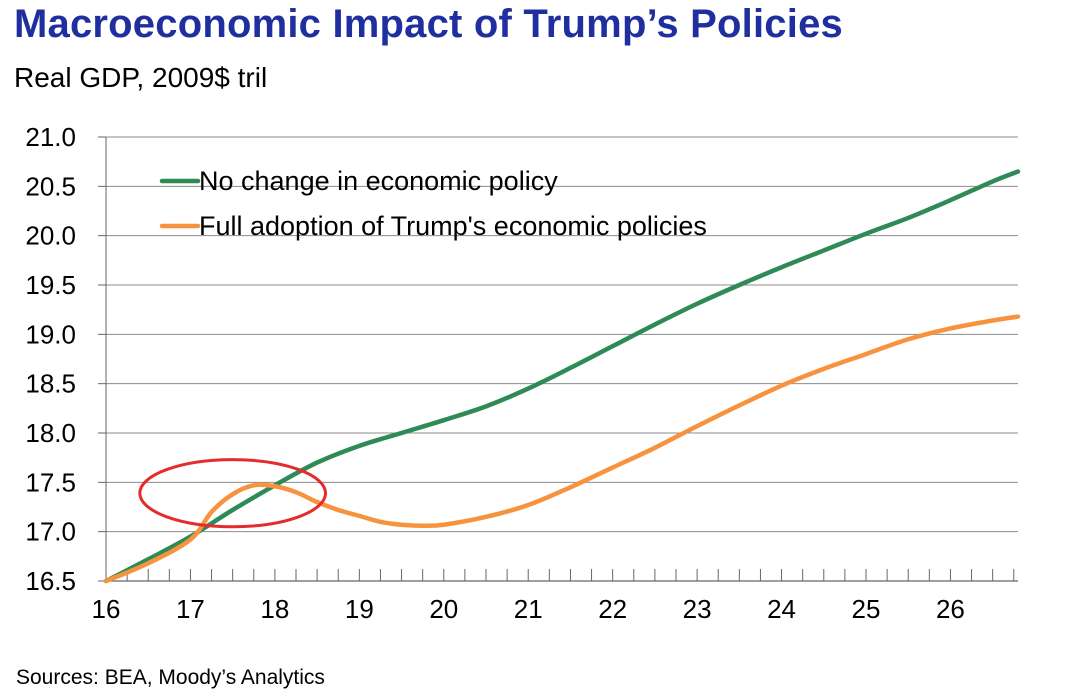 This screenshot has width=1076, height=699. Describe the element at coordinates (50, 186) in the screenshot. I see `y-tick-label: 20.5` at that location.